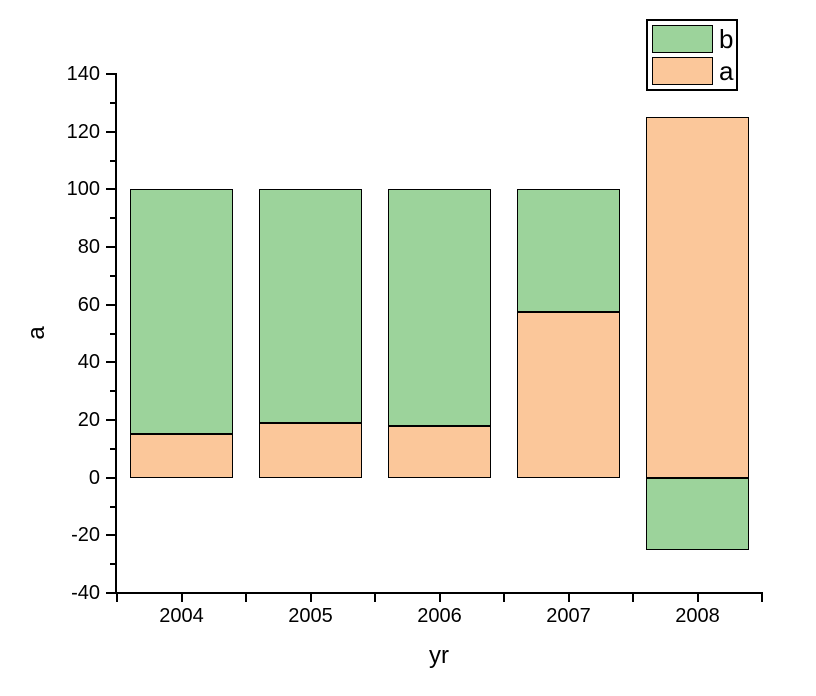 The height and width of the screenshot is (696, 816). What do you see at coordinates (83, 189) in the screenshot?
I see `y-tick-label: 100` at bounding box center [83, 189].